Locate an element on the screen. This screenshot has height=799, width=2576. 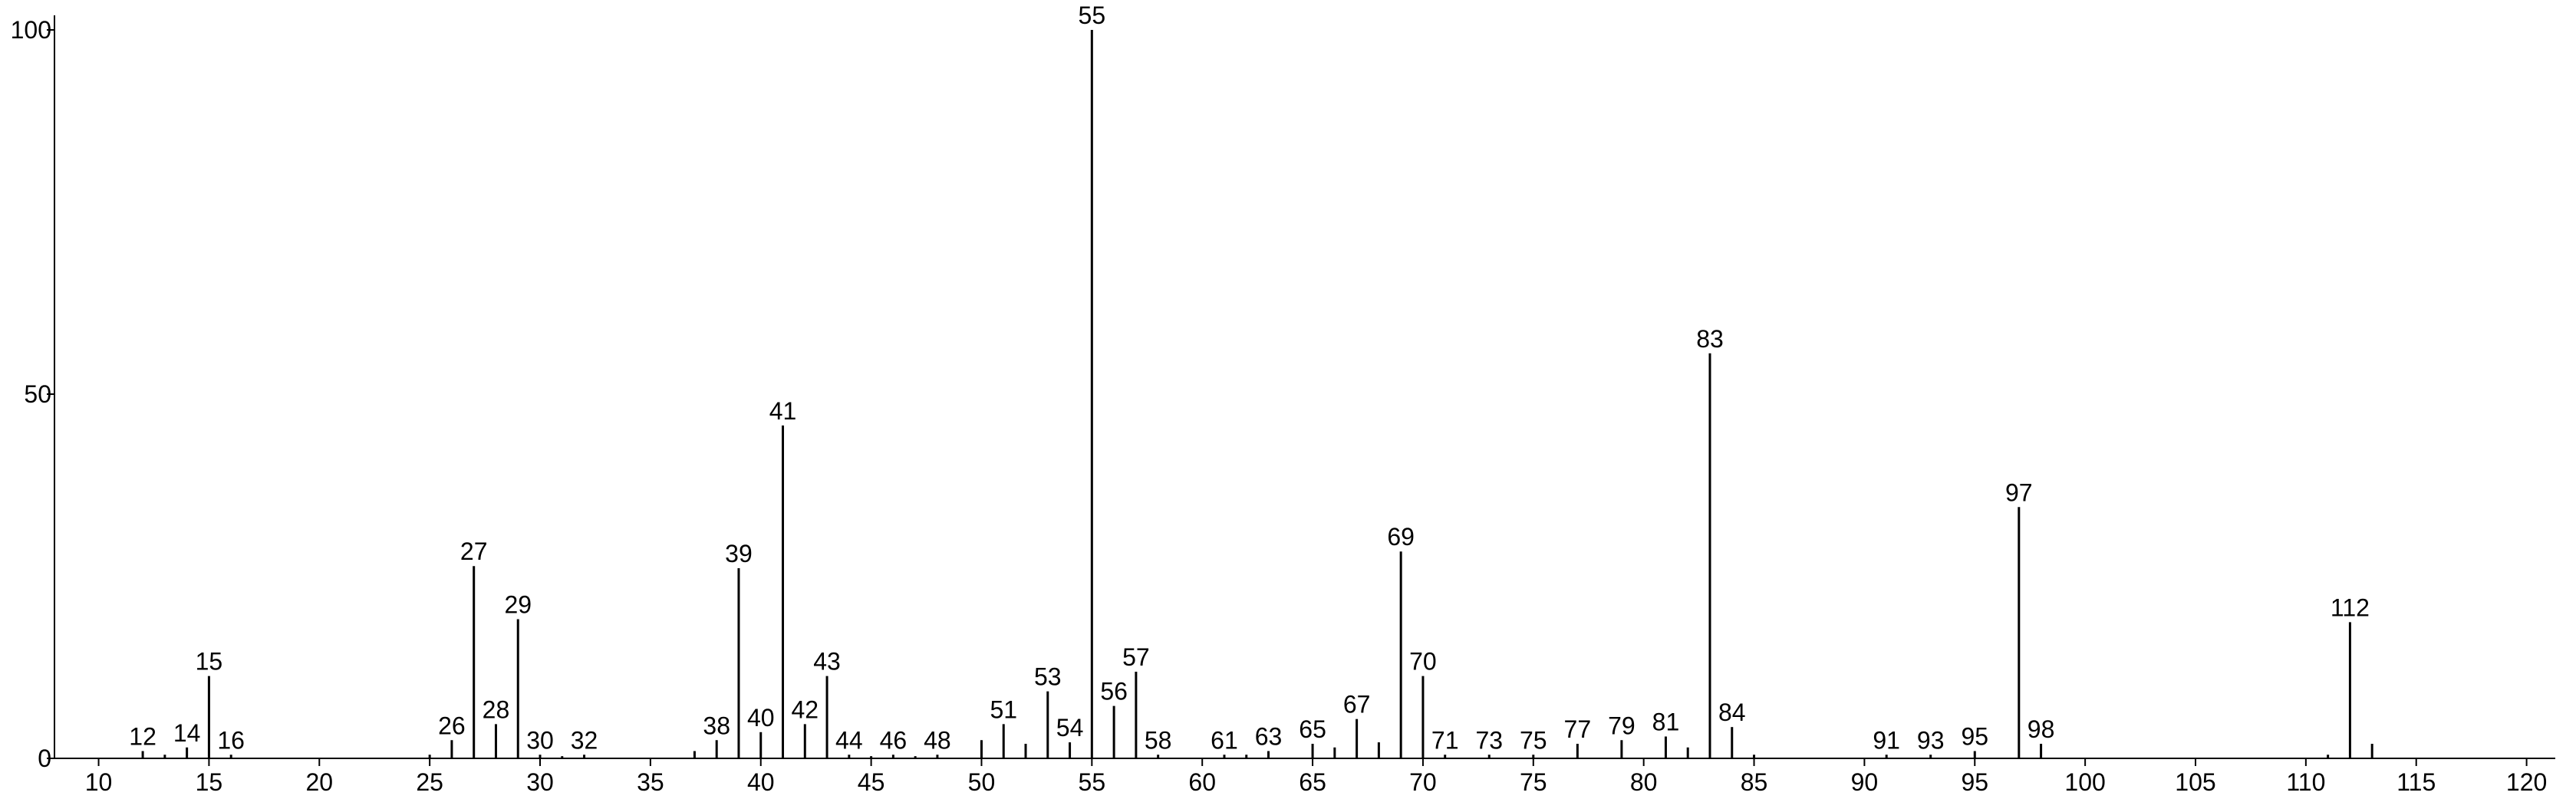
peak-label: 30 is located at coordinates (540, 740).